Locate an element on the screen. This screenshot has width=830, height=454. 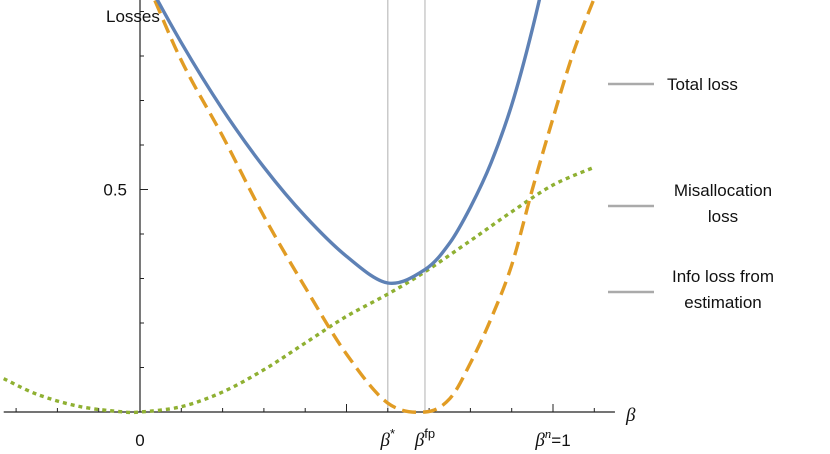
y-tick-label: 0.5 is located at coordinates (115, 190).